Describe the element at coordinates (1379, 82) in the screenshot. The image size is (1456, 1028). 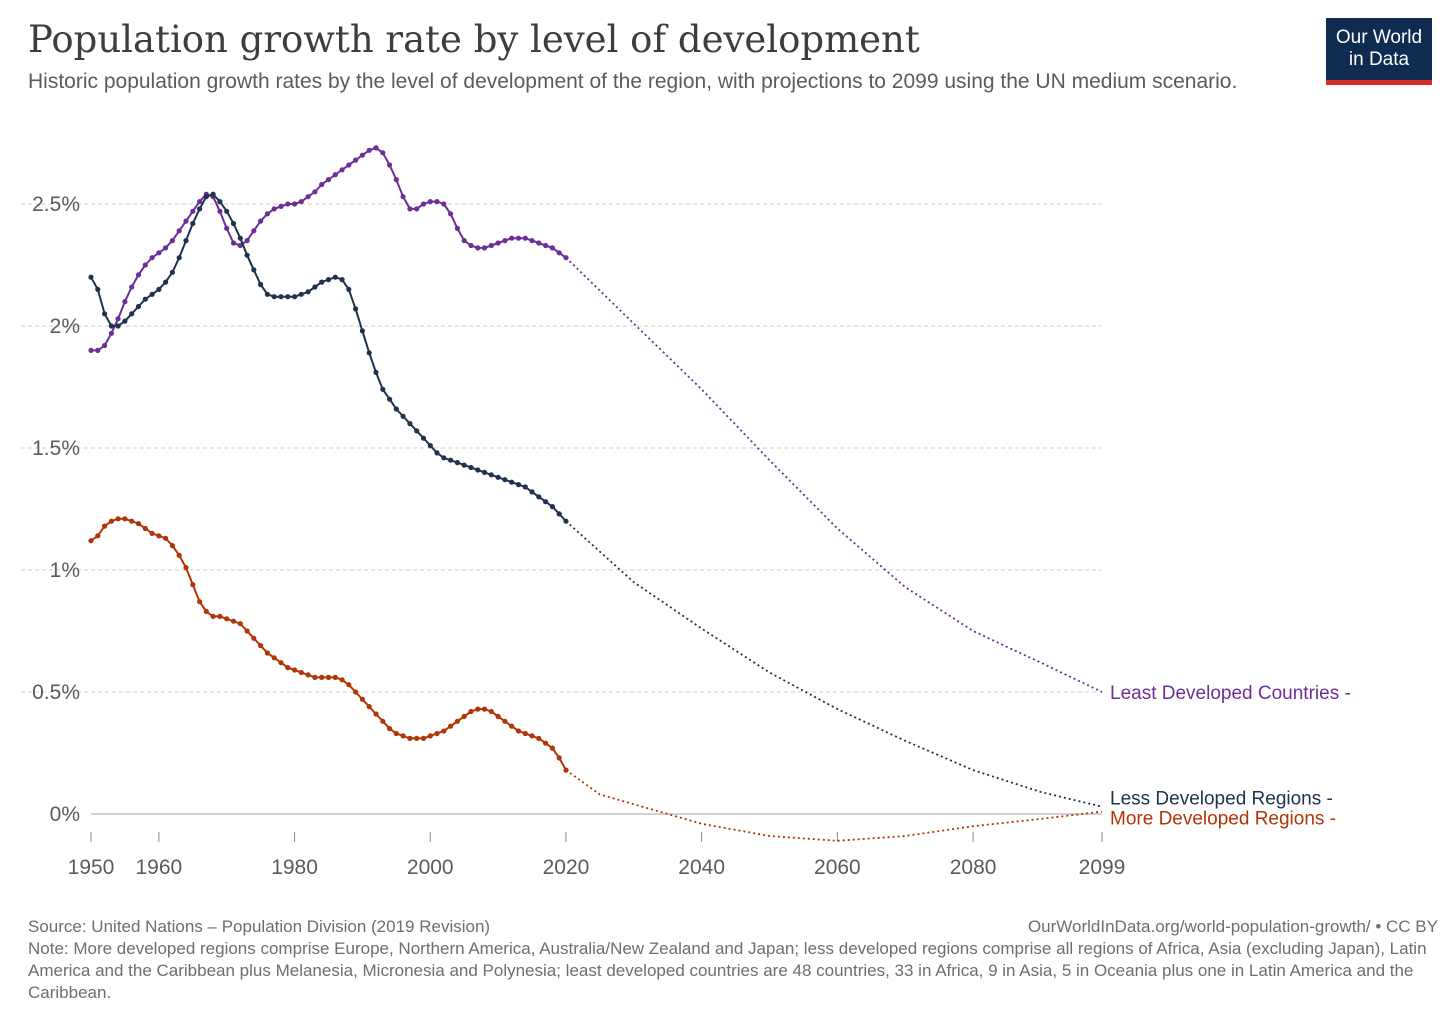
I see `logo-accent-bar` at that location.